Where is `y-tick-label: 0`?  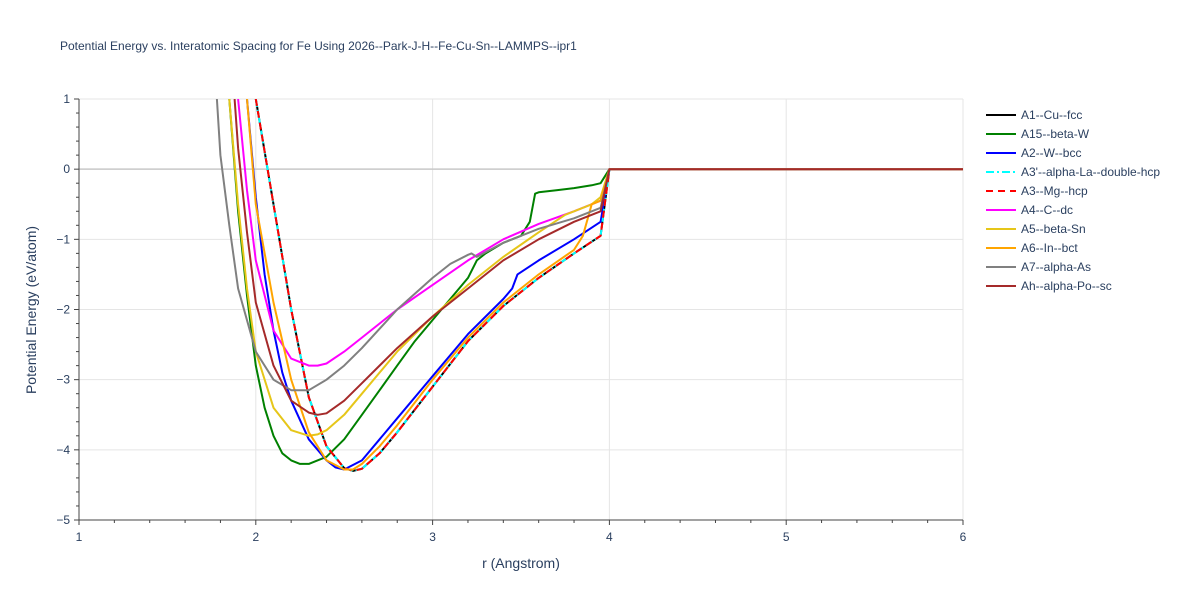
y-tick-label: 0 is located at coordinates (66, 169).